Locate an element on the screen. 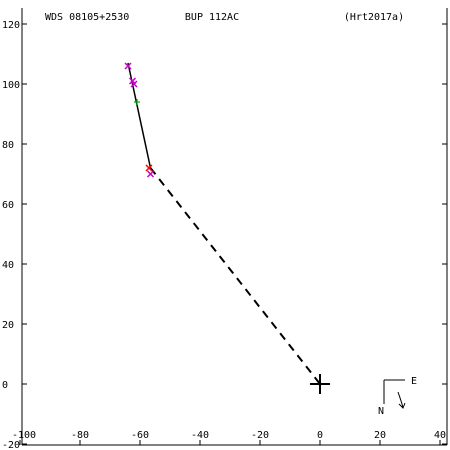 Image resolution: width=450 pixels, height=450 pixels. header-center: BUP 112AC is located at coordinates (212, 17).